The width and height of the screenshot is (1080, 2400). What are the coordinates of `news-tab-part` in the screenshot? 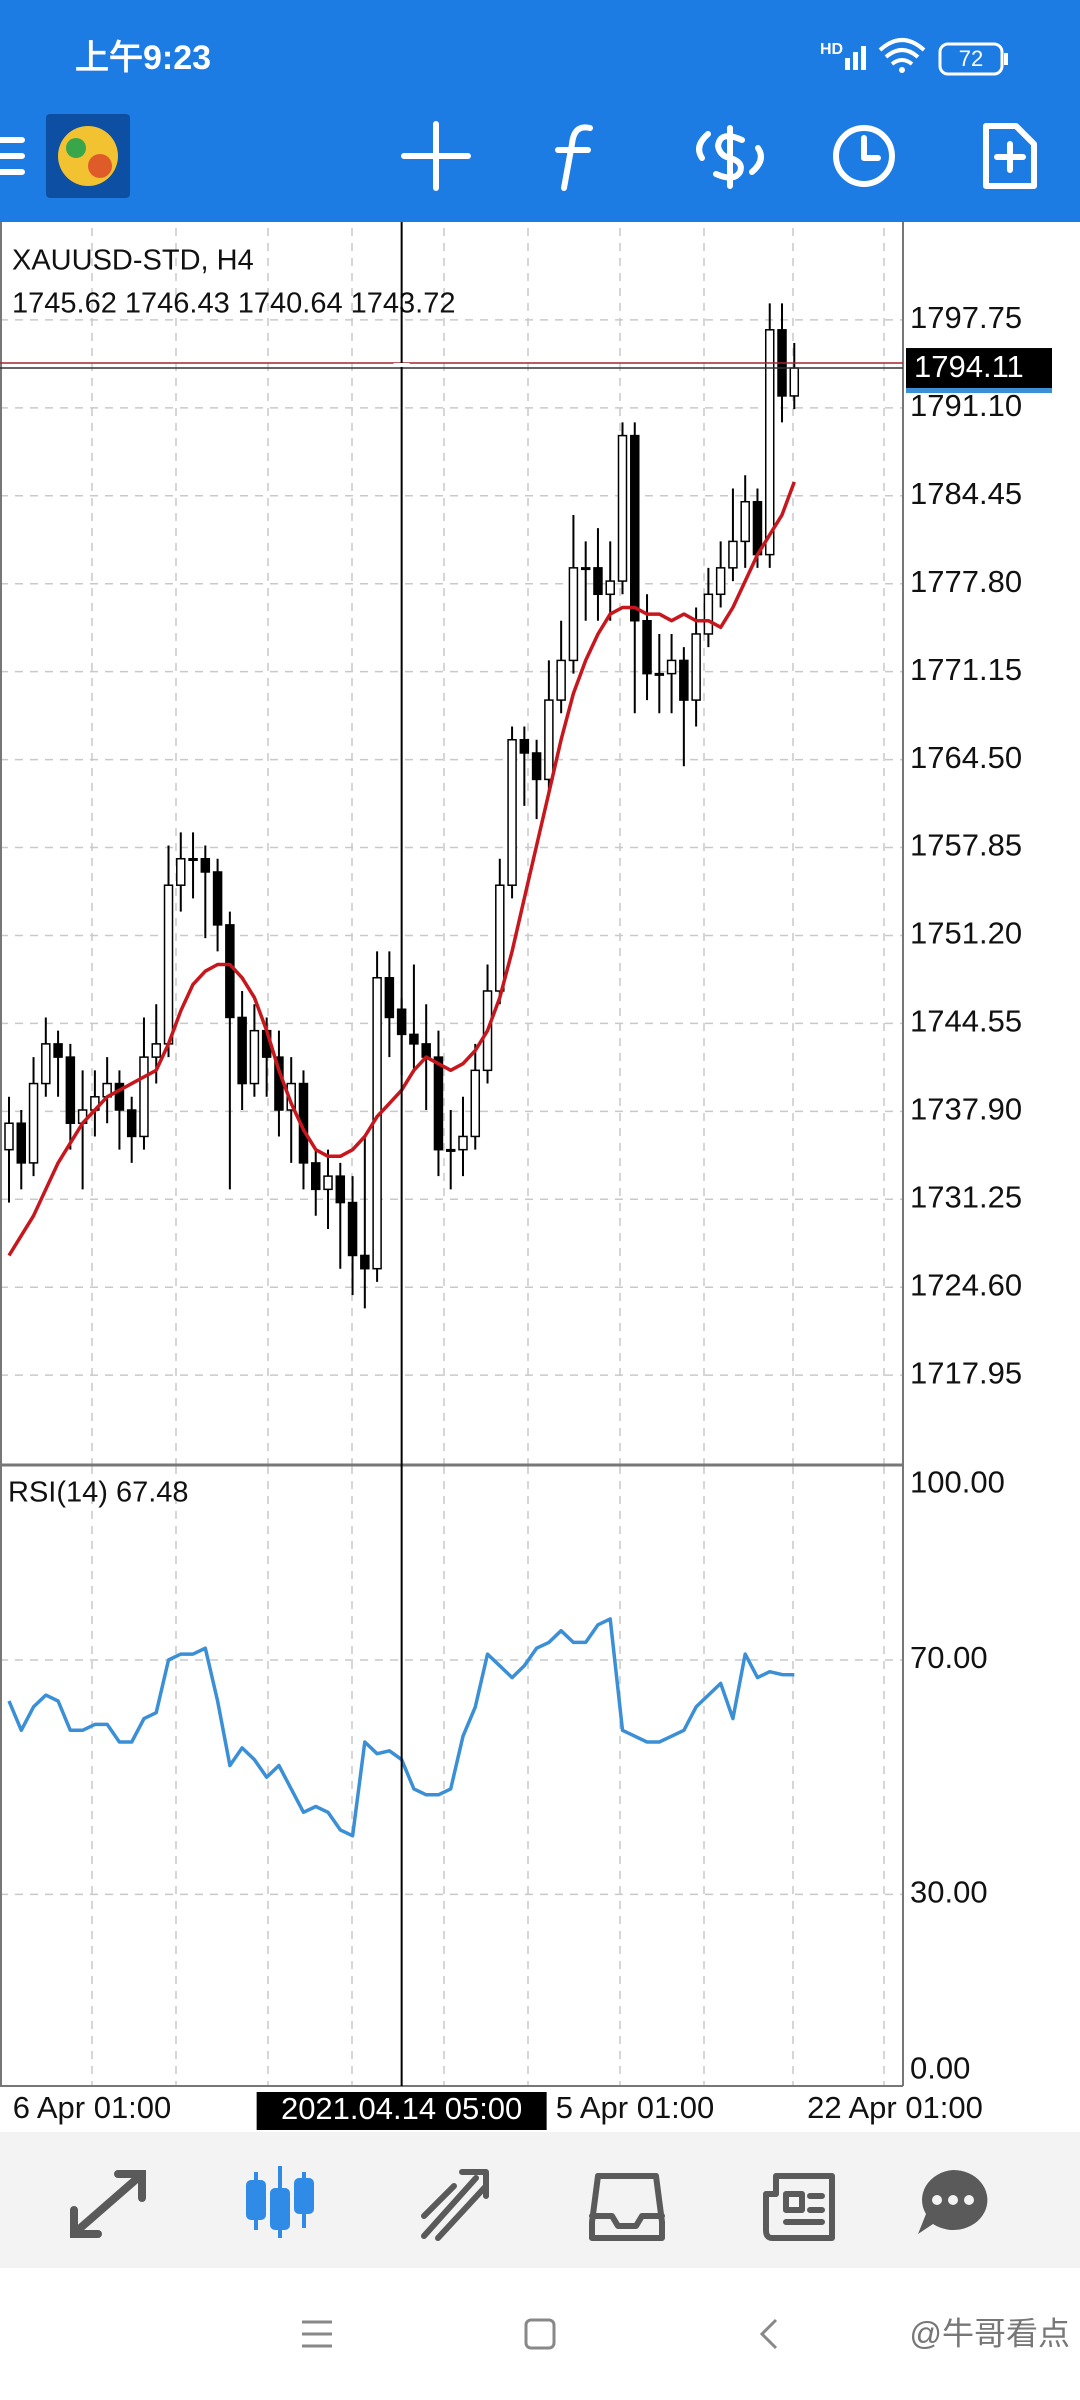 It's located at (799, 2207).